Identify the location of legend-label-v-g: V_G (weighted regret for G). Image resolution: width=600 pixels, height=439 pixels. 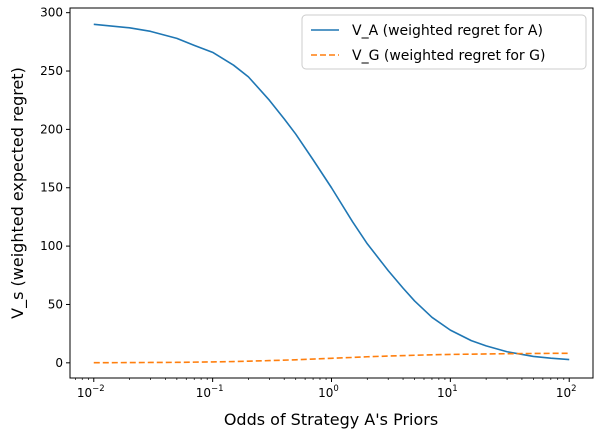
(448, 56).